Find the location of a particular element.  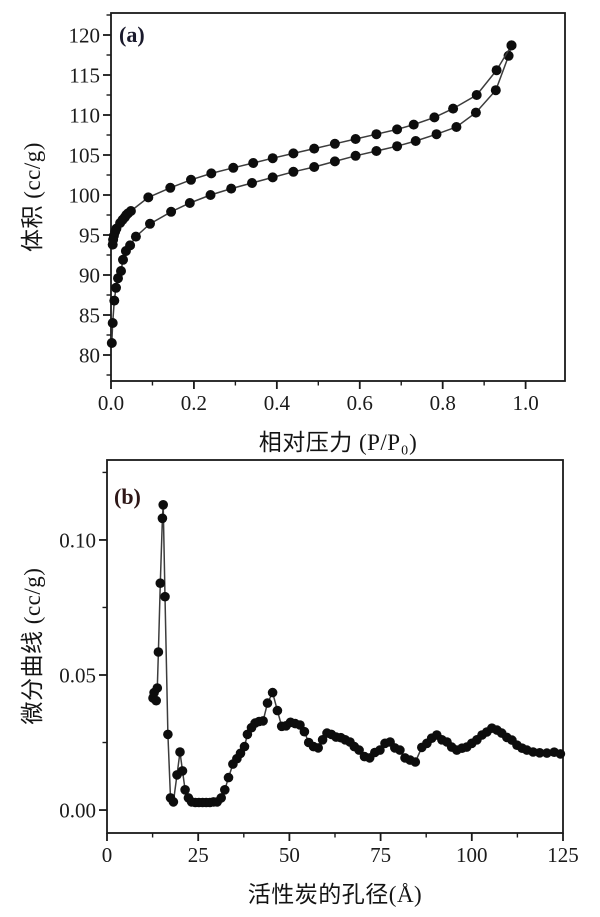

panel-a-label: (a) is located at coordinates (132, 34).